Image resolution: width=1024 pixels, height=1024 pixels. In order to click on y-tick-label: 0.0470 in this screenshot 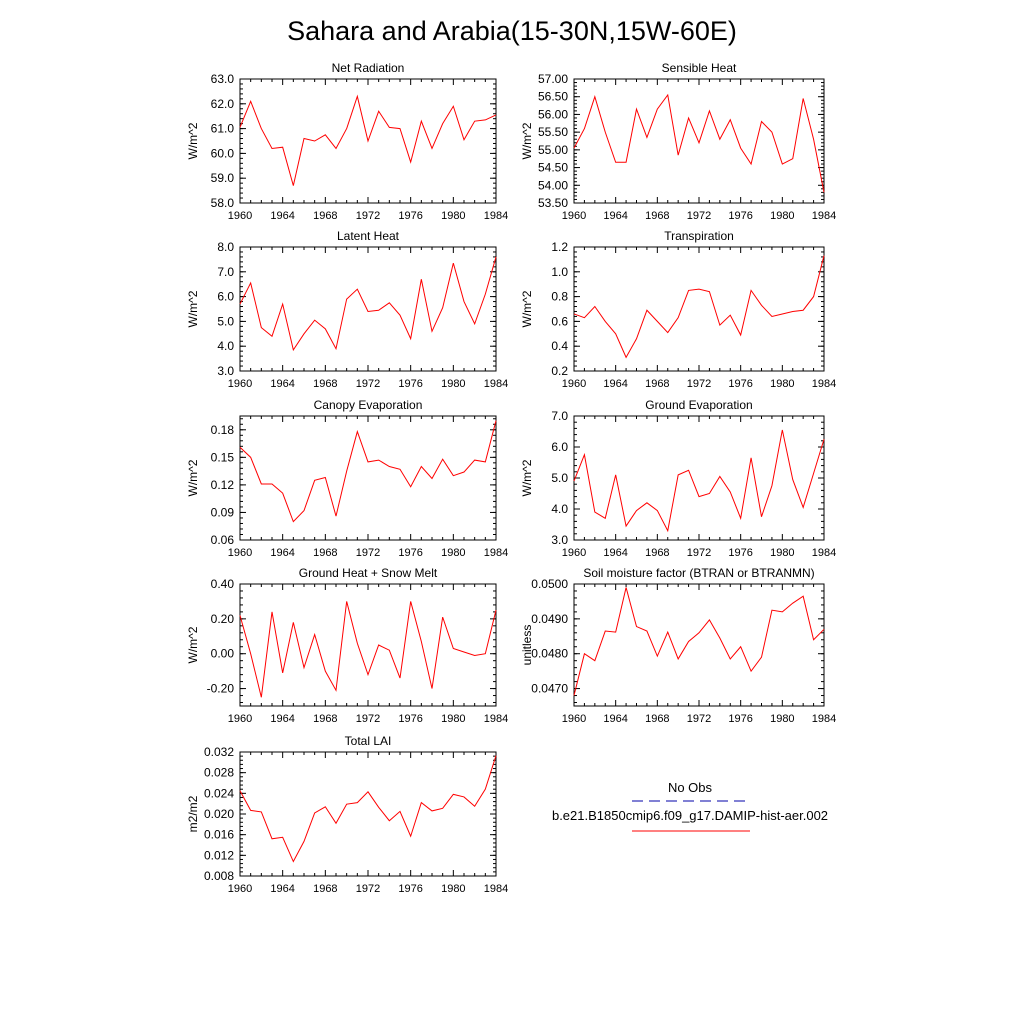, I will do `click(549, 689)`.